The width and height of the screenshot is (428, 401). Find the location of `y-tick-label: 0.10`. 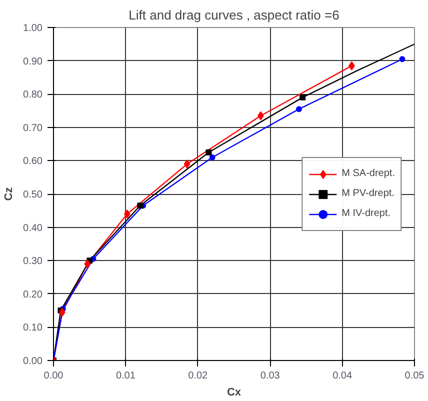

y-tick-label: 0.10 is located at coordinates (33, 328).